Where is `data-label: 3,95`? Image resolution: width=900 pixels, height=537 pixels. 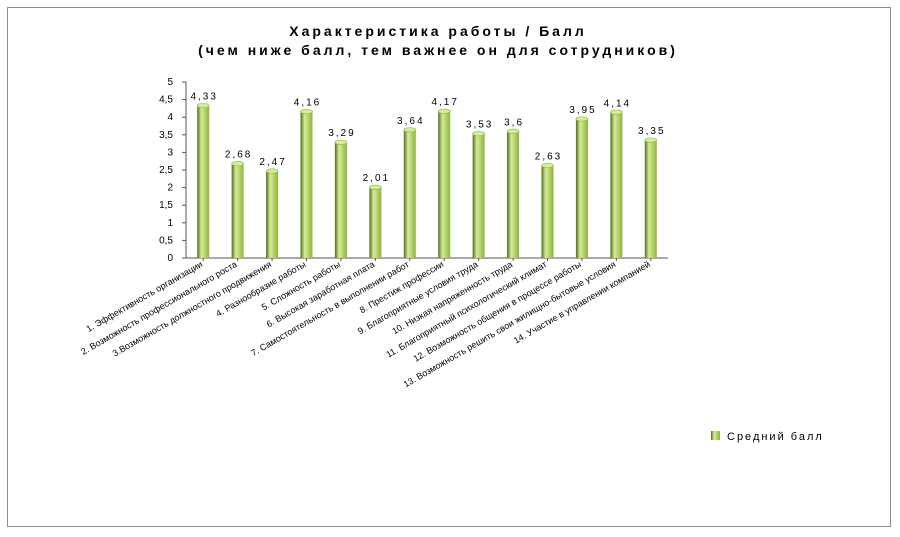
data-label: 3,95 is located at coordinates (582, 110).